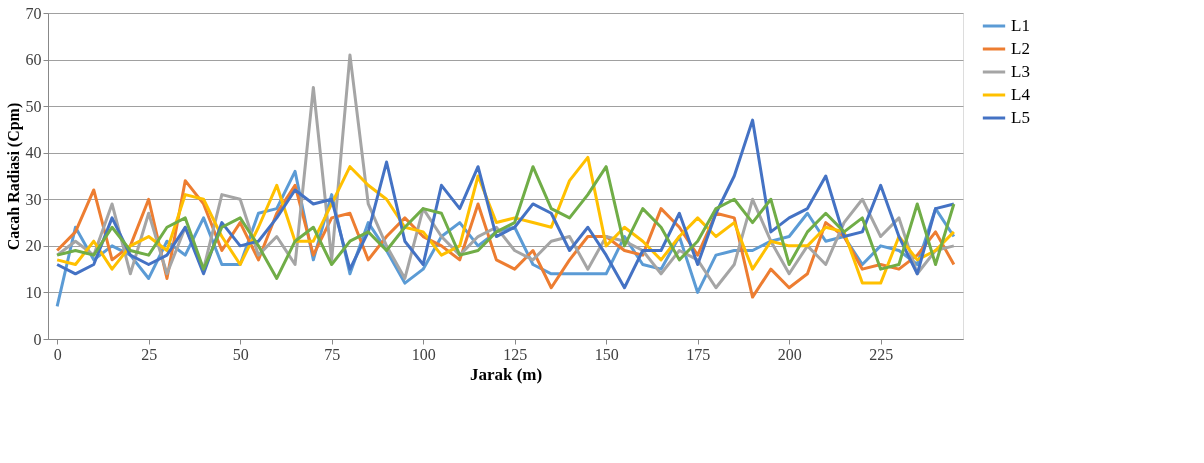 This screenshot has height=463, width=1204. I want to click on x-tick-label: 200, so click(789, 354).